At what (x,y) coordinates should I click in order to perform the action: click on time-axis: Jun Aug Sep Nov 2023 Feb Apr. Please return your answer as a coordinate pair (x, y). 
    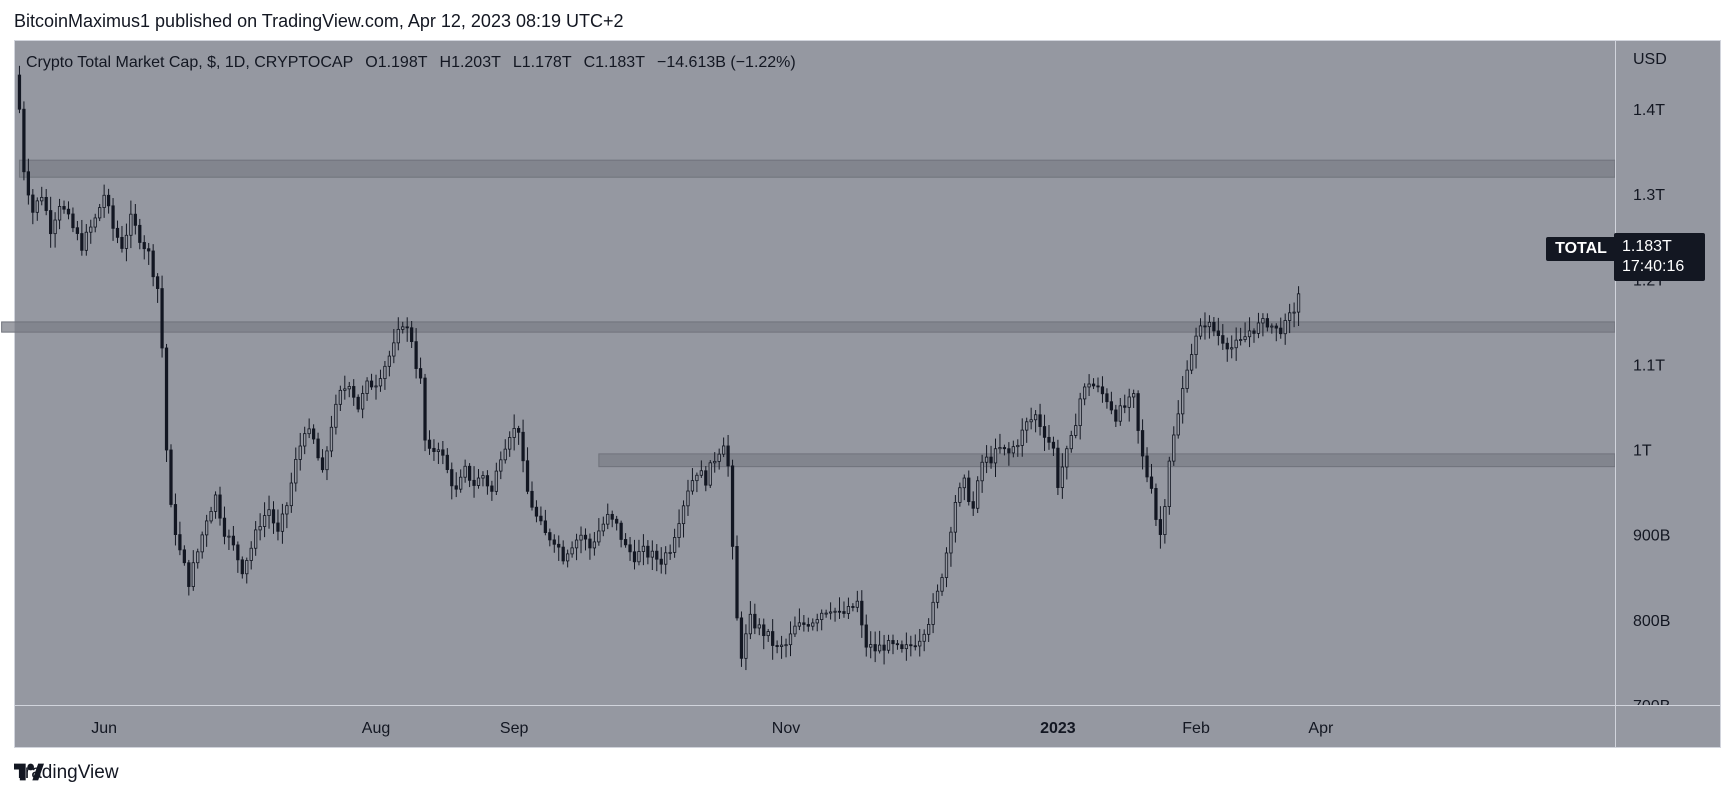
    Looking at the image, I should click on (815, 726).